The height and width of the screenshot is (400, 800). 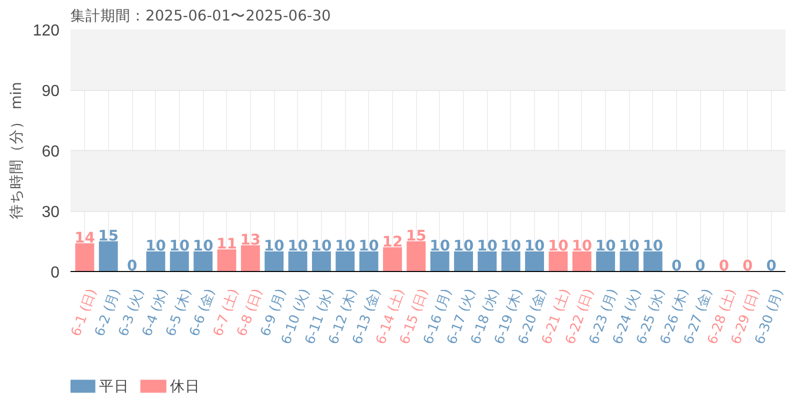 I want to click on y-axis-title: 待ち時間（分） min, so click(x=16, y=151).